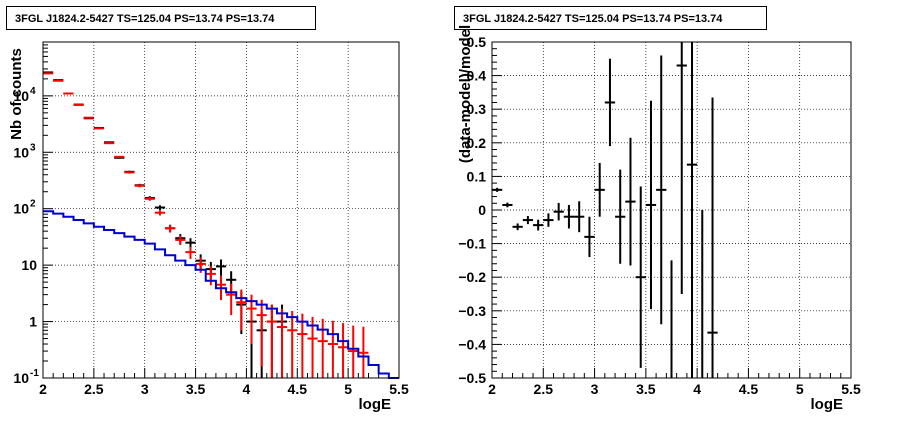 The image size is (898, 421). Describe the element at coordinates (472, 378) in the screenshot. I see `y-tick-label: −0.5` at that location.